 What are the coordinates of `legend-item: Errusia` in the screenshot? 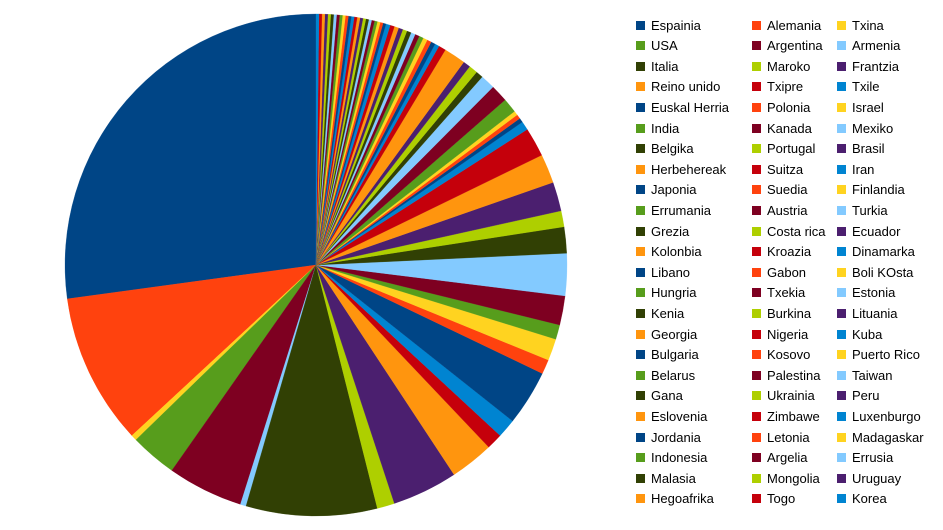 It's located at (865, 458).